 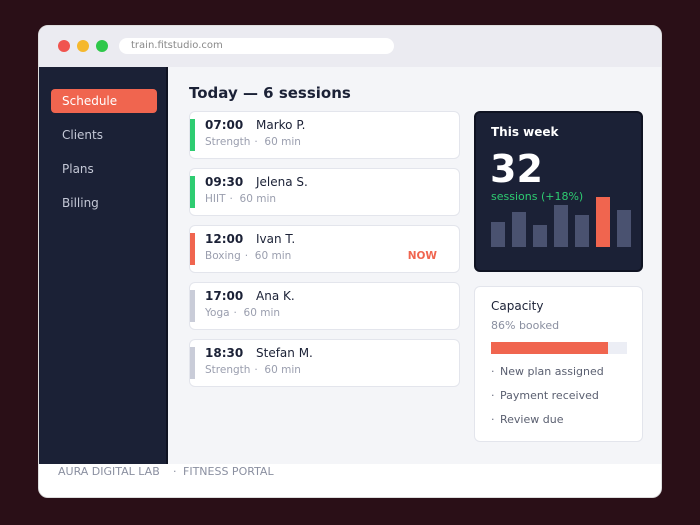 I want to click on heading: Today — 6 sessions, so click(x=270, y=93).